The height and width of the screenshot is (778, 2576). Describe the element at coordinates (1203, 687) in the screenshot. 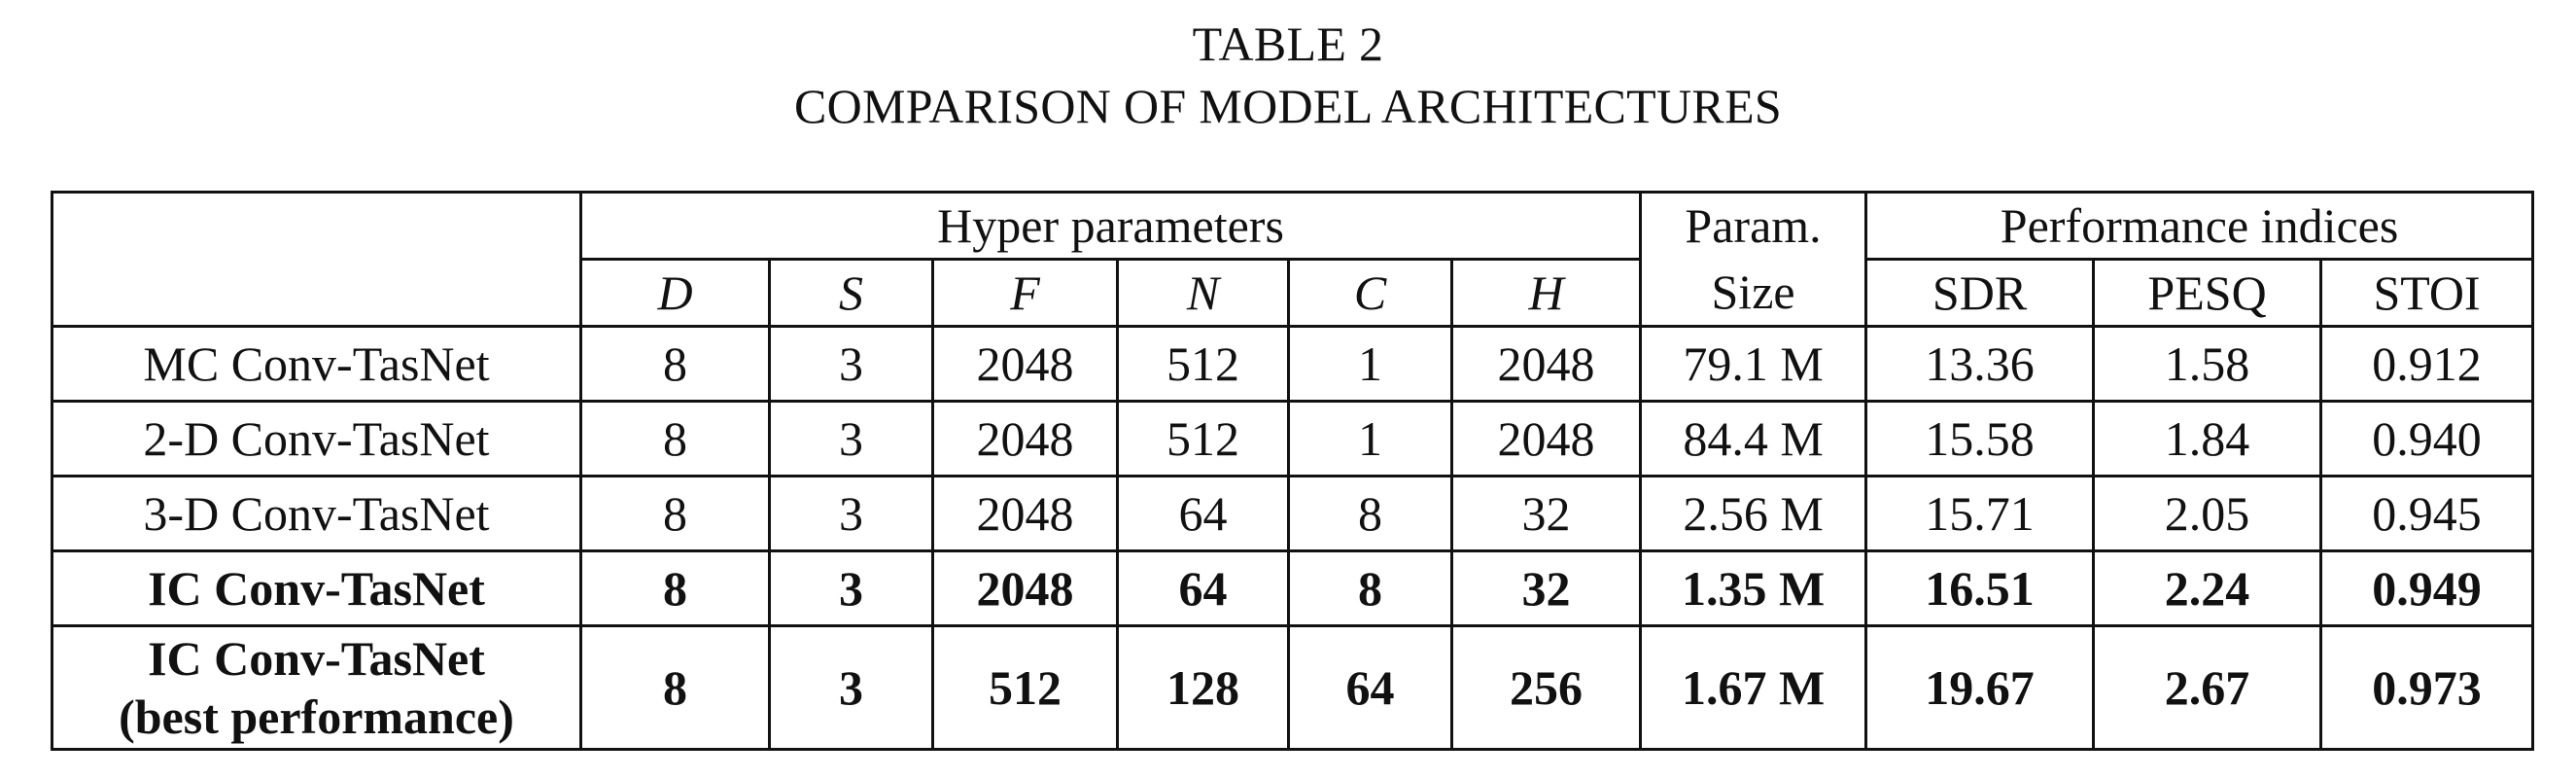

I see `cell-n: 128` at that location.